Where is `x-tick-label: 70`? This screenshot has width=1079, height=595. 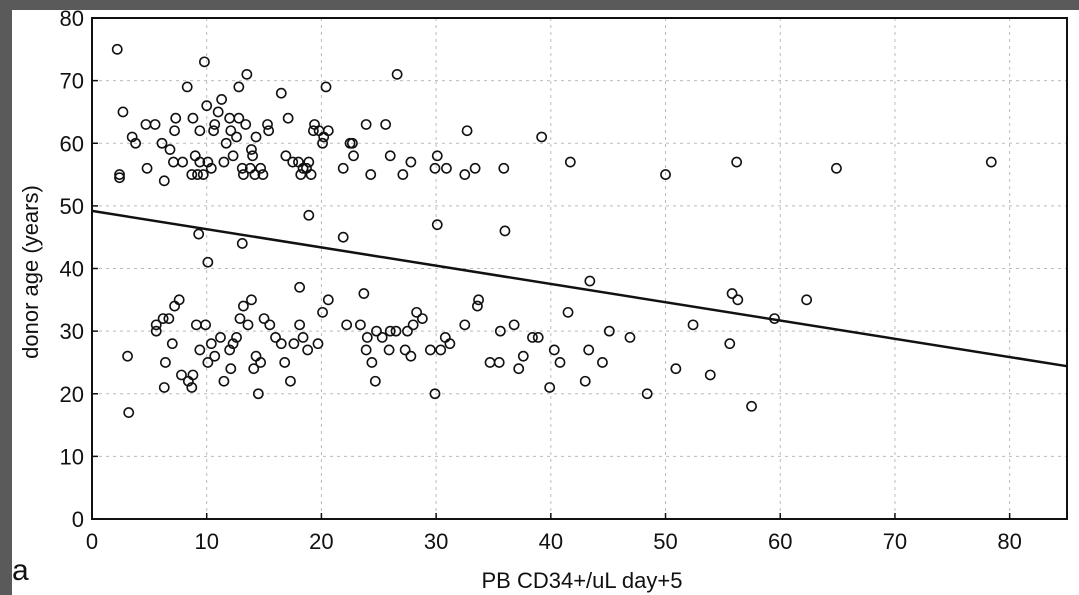 x-tick-label: 70 is located at coordinates (895, 541).